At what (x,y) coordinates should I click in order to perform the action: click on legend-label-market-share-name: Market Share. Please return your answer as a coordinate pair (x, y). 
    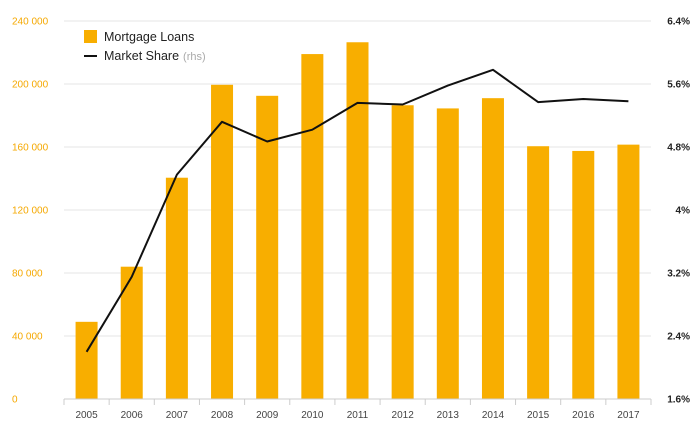
    Looking at the image, I should click on (141, 56).